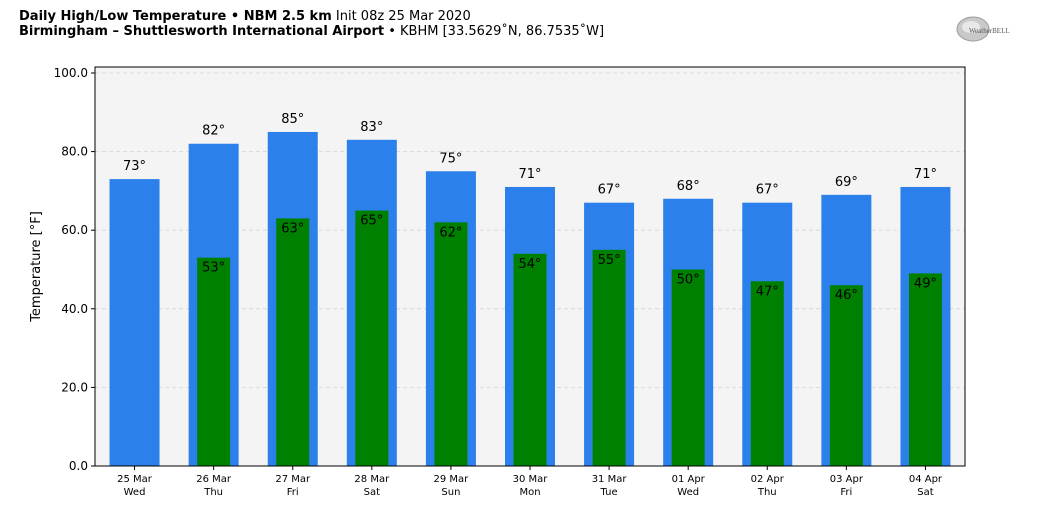 The width and height of the screenshot is (1040, 516). What do you see at coordinates (175, 16) in the screenshot?
I see `chart-title: Daily High/Low Temperature • NBM 2.5 km` at bounding box center [175, 16].